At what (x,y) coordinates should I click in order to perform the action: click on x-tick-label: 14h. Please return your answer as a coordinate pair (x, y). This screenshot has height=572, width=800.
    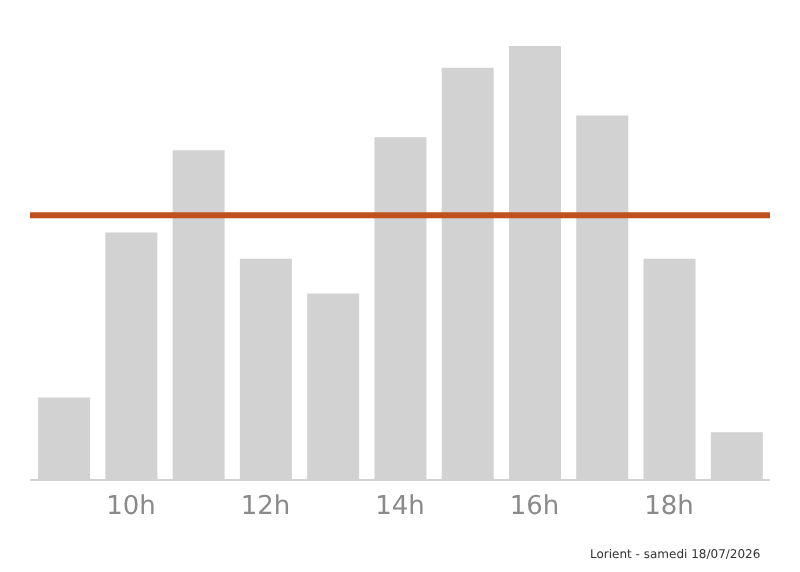
    Looking at the image, I should click on (400, 507).